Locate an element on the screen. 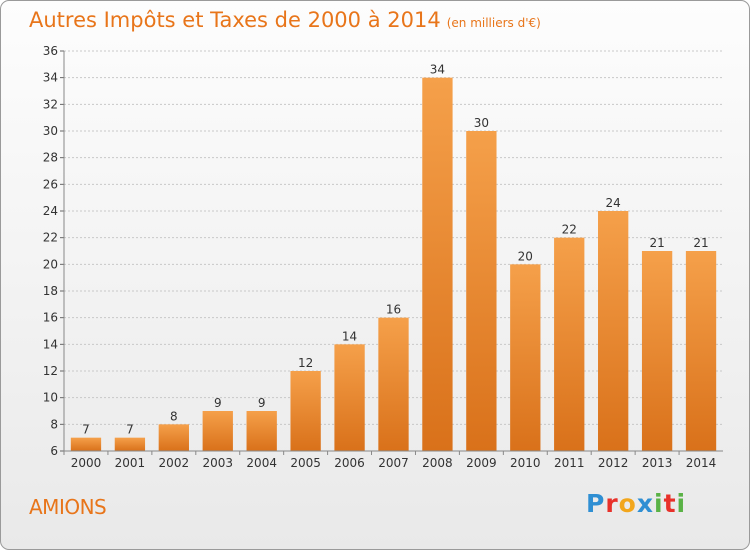 The image size is (750, 550). bar-value-label: 34 is located at coordinates (437, 70).